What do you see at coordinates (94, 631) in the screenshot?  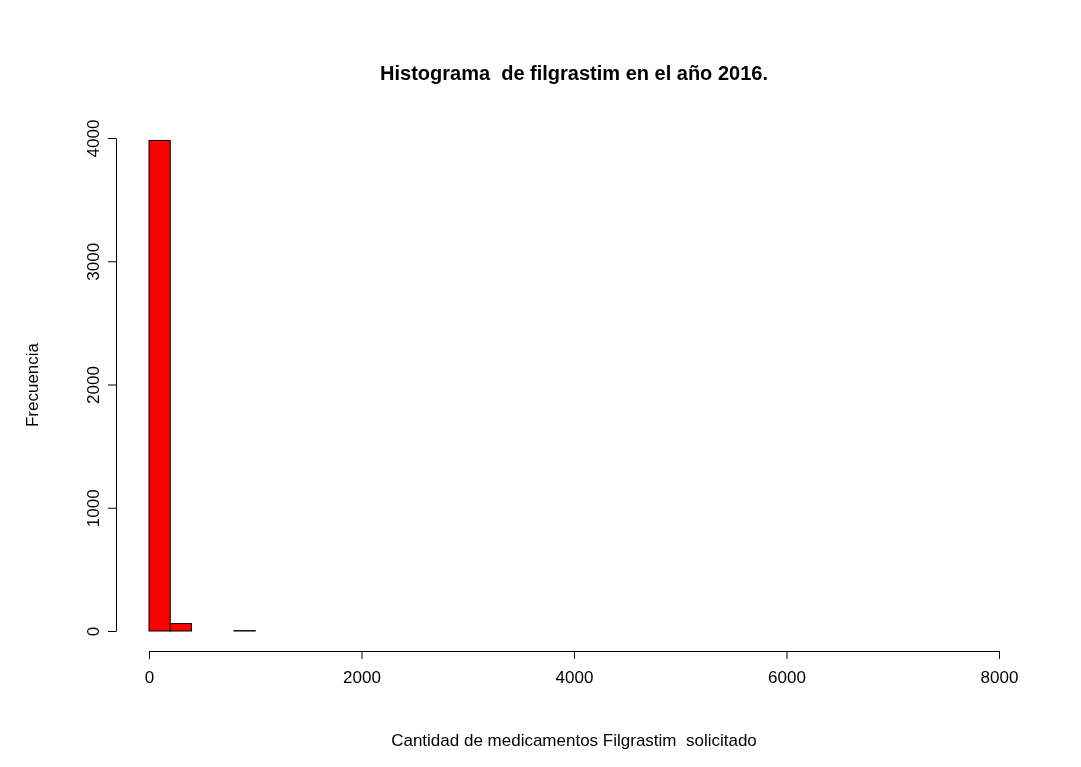 I see `y-tick-label: 0` at bounding box center [94, 631].